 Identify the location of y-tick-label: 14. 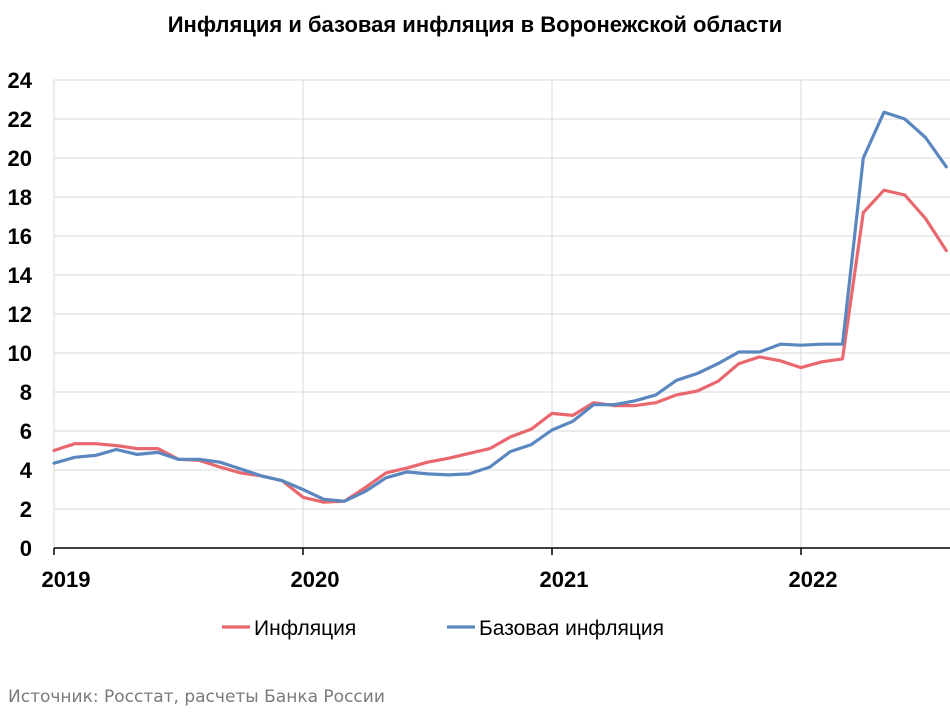
(20, 275).